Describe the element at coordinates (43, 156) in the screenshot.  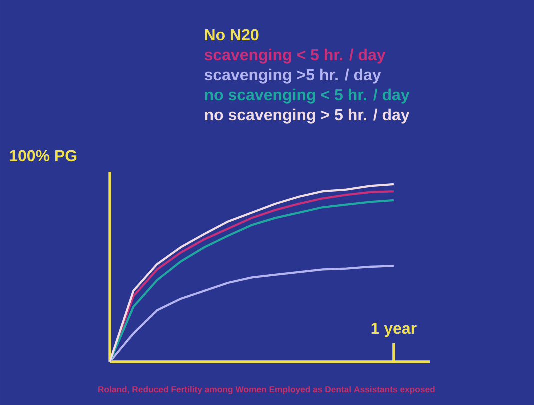
I see `y-axis-title: 100% PG` at that location.